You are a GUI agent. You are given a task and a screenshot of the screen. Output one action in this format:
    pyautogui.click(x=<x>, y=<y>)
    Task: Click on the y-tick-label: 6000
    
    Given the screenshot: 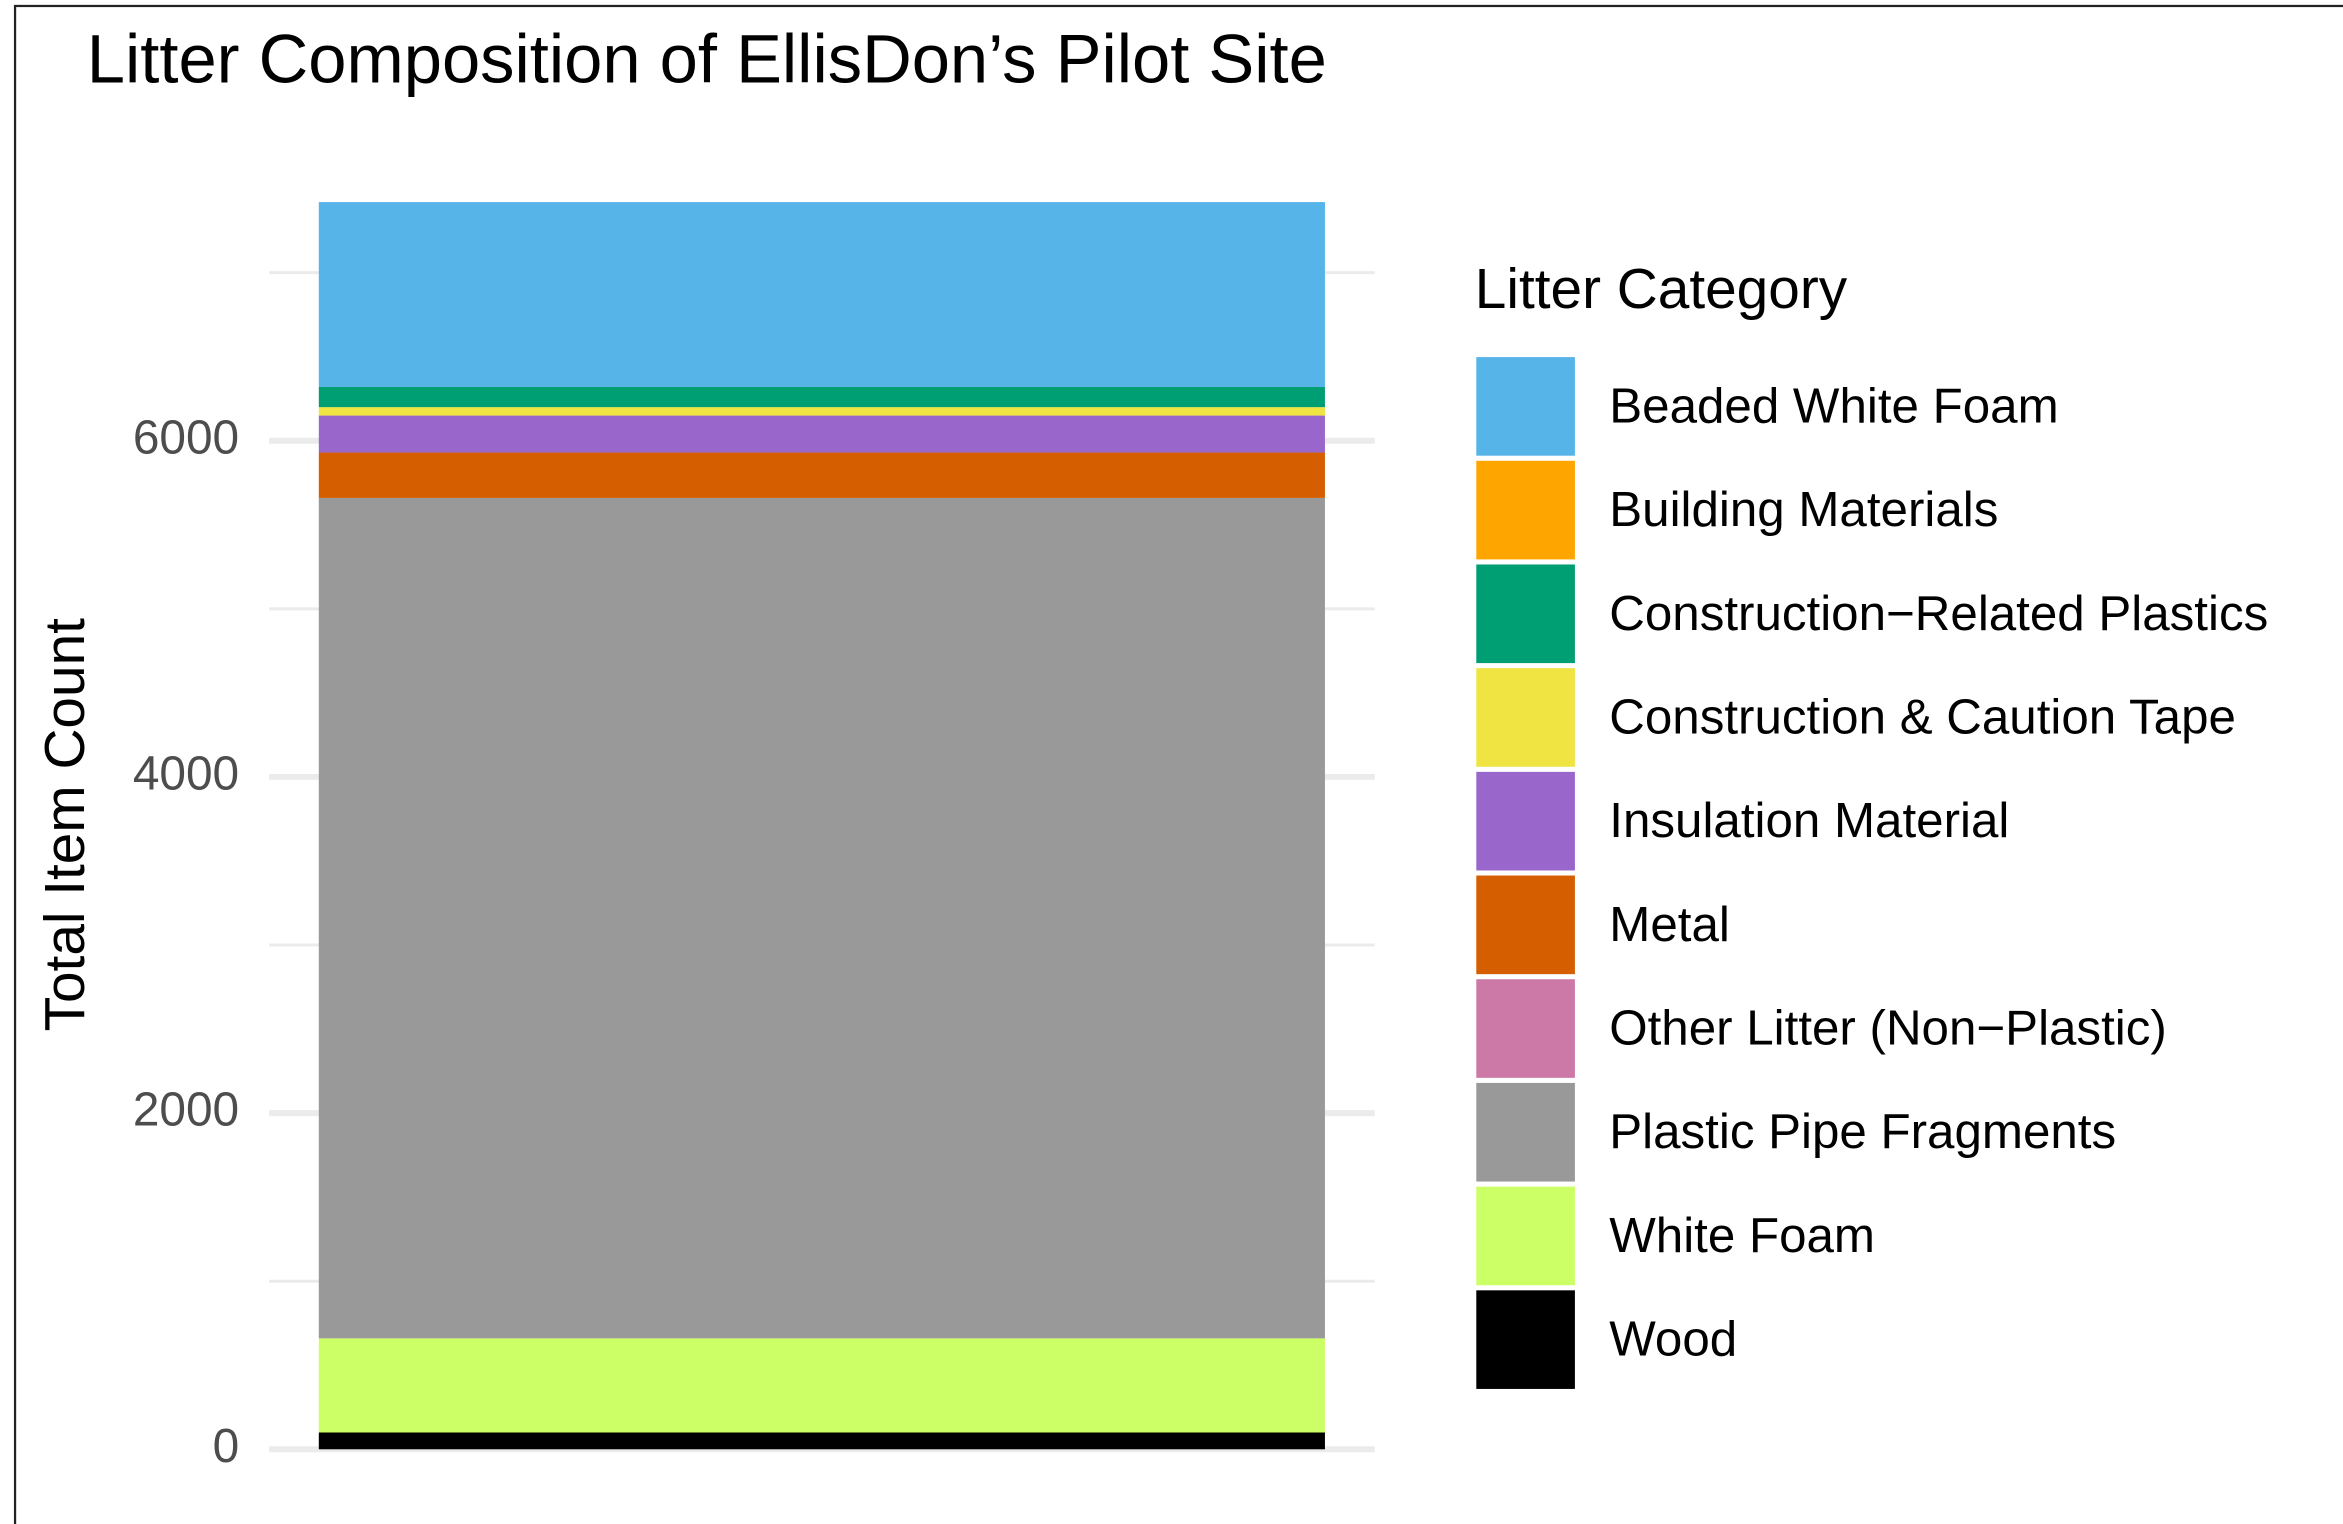 What is the action you would take?
    pyautogui.click(x=186, y=437)
    